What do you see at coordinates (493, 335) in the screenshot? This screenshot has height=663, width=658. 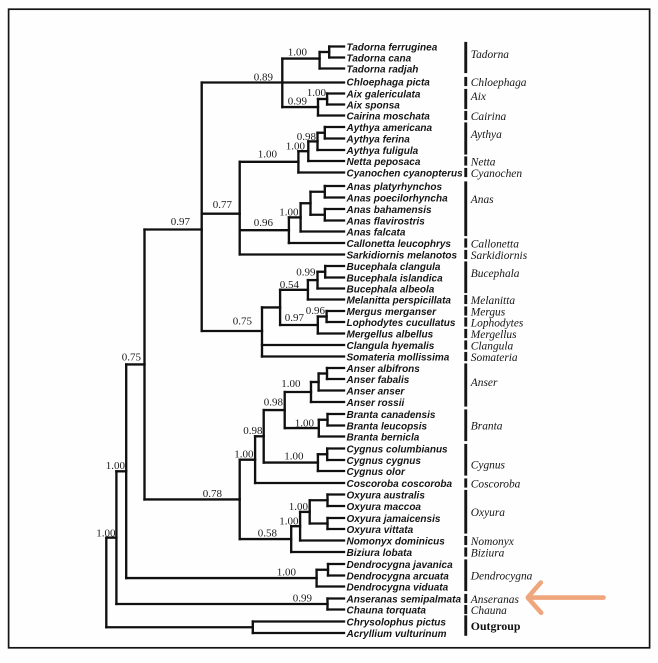 I see `svg-text: Mergellus` at bounding box center [493, 335].